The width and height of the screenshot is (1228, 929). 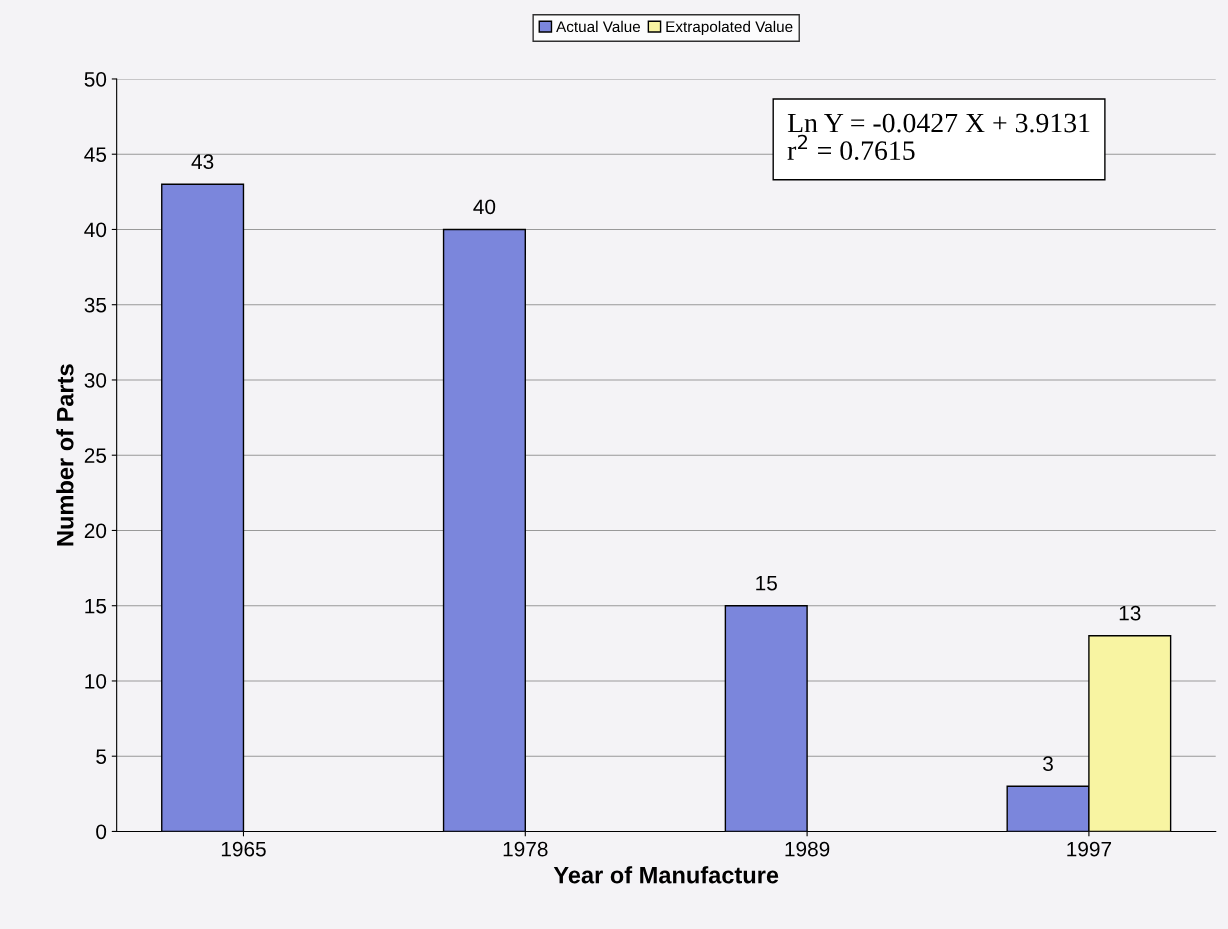 What do you see at coordinates (95, 531) in the screenshot?
I see `y-tick-label: 20` at bounding box center [95, 531].